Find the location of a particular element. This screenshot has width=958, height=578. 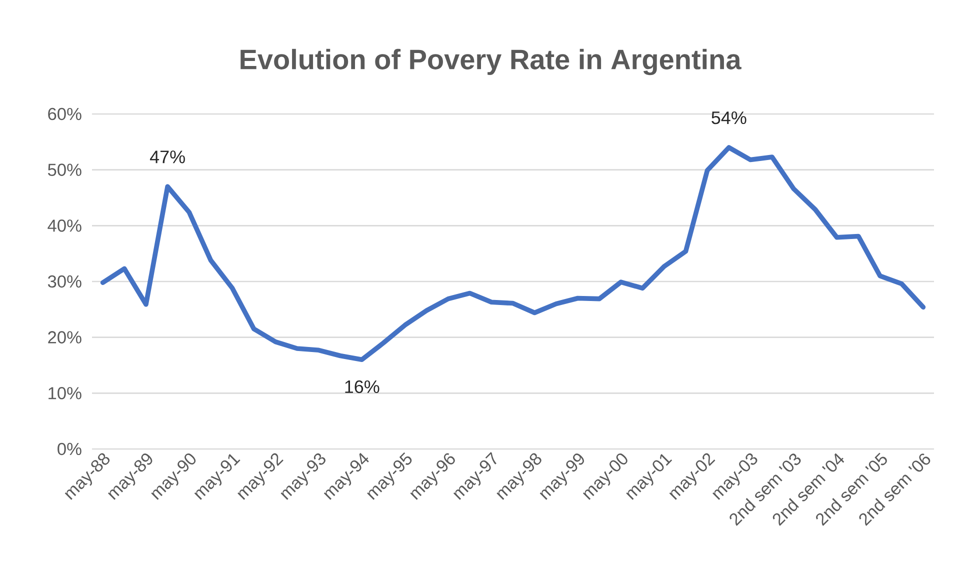

data-label: 16% is located at coordinates (362, 387).